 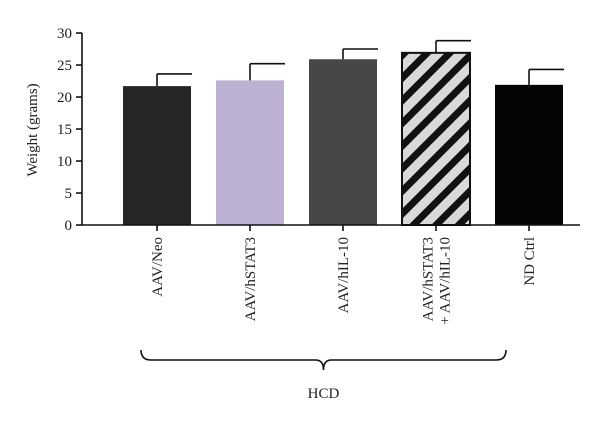 What do you see at coordinates (64, 162) in the screenshot?
I see `y-tick-label: 10` at bounding box center [64, 162].